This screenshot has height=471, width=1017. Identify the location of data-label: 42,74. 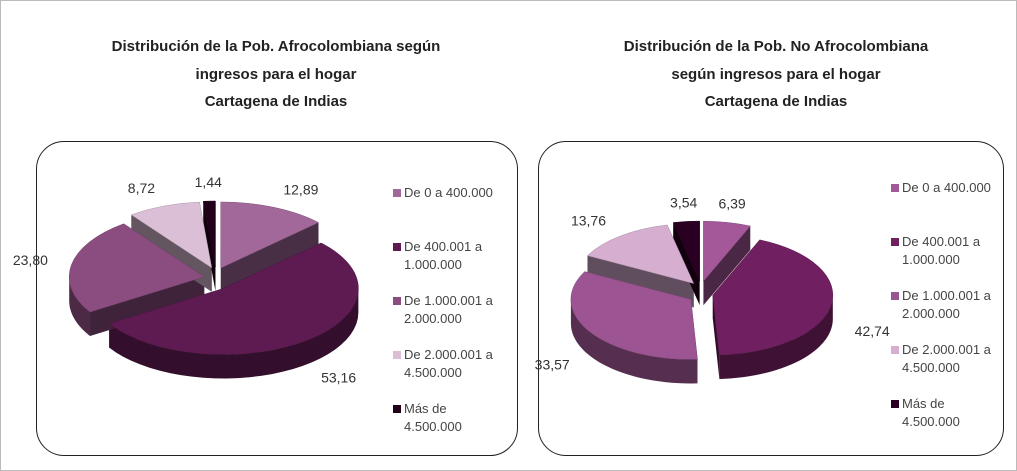
(872, 331).